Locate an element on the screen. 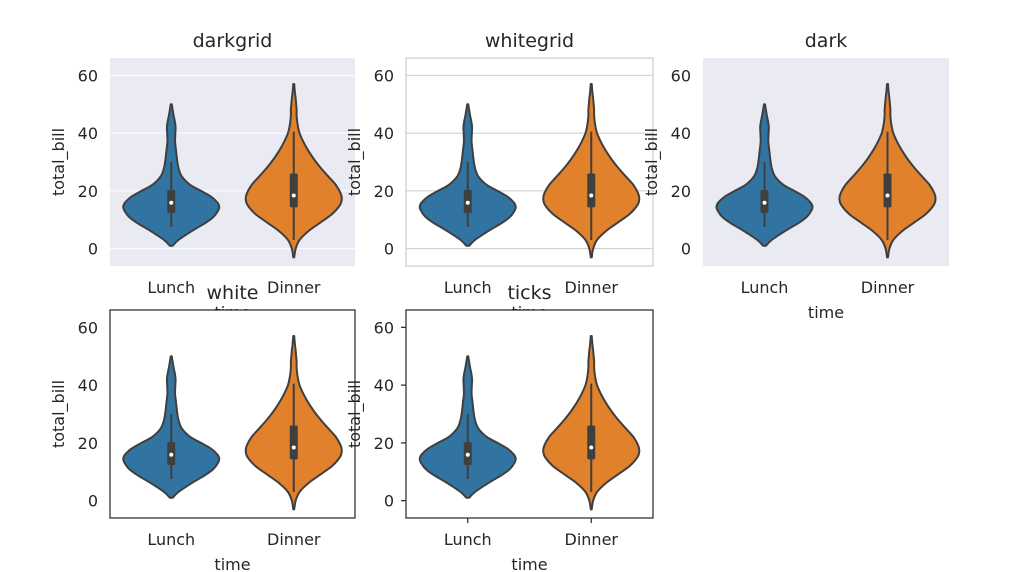 The width and height of the screenshot is (1016, 572). chart-title: dark is located at coordinates (826, 41).